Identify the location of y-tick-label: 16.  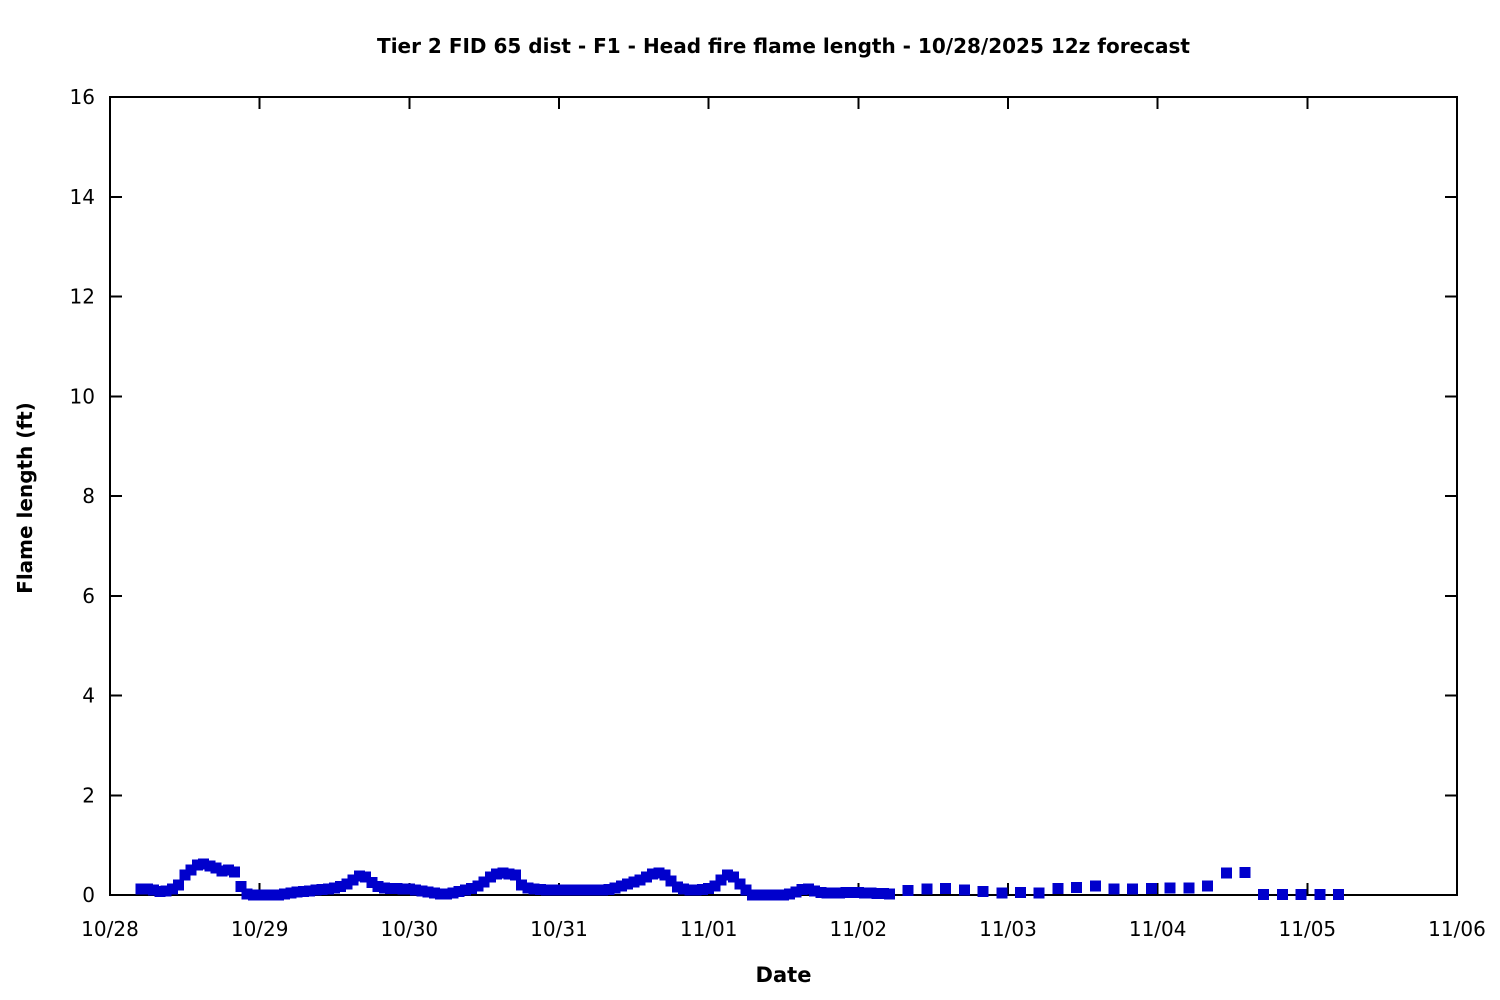
(82, 97).